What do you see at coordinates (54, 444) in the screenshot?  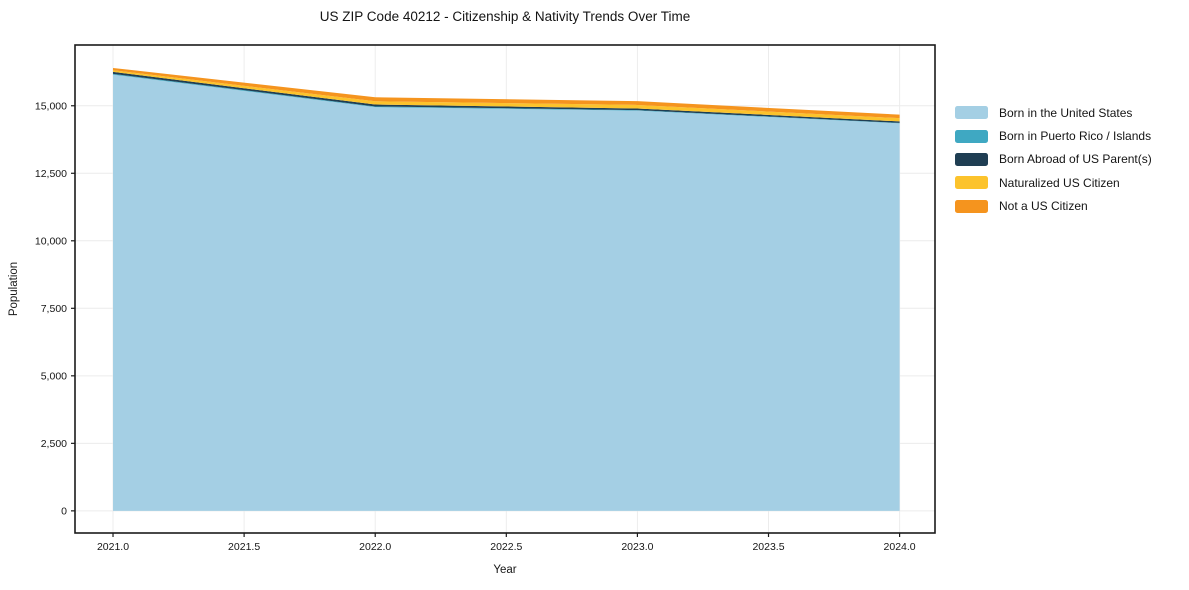 I see `y-tick-label: 2,500` at bounding box center [54, 444].